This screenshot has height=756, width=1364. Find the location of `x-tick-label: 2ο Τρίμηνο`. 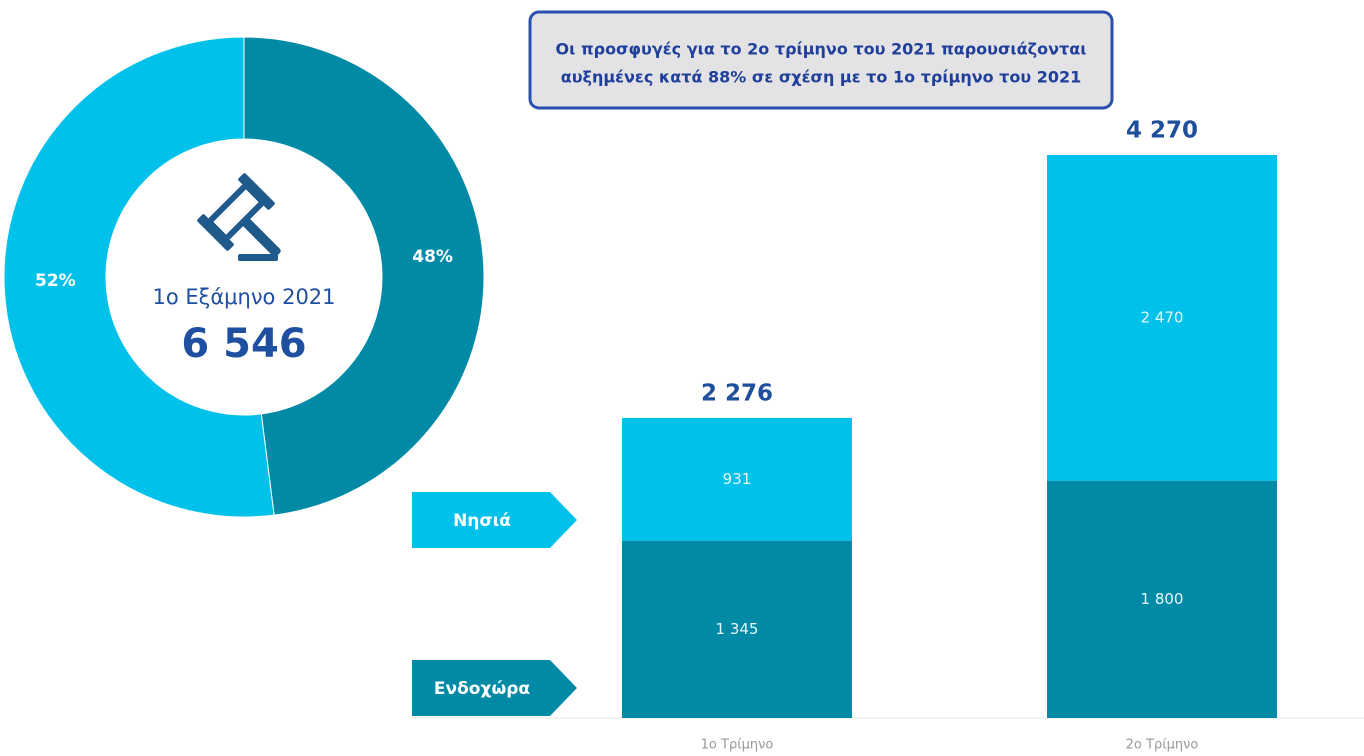

x-tick-label: 2ο Τρίμηνο is located at coordinates (1162, 745).